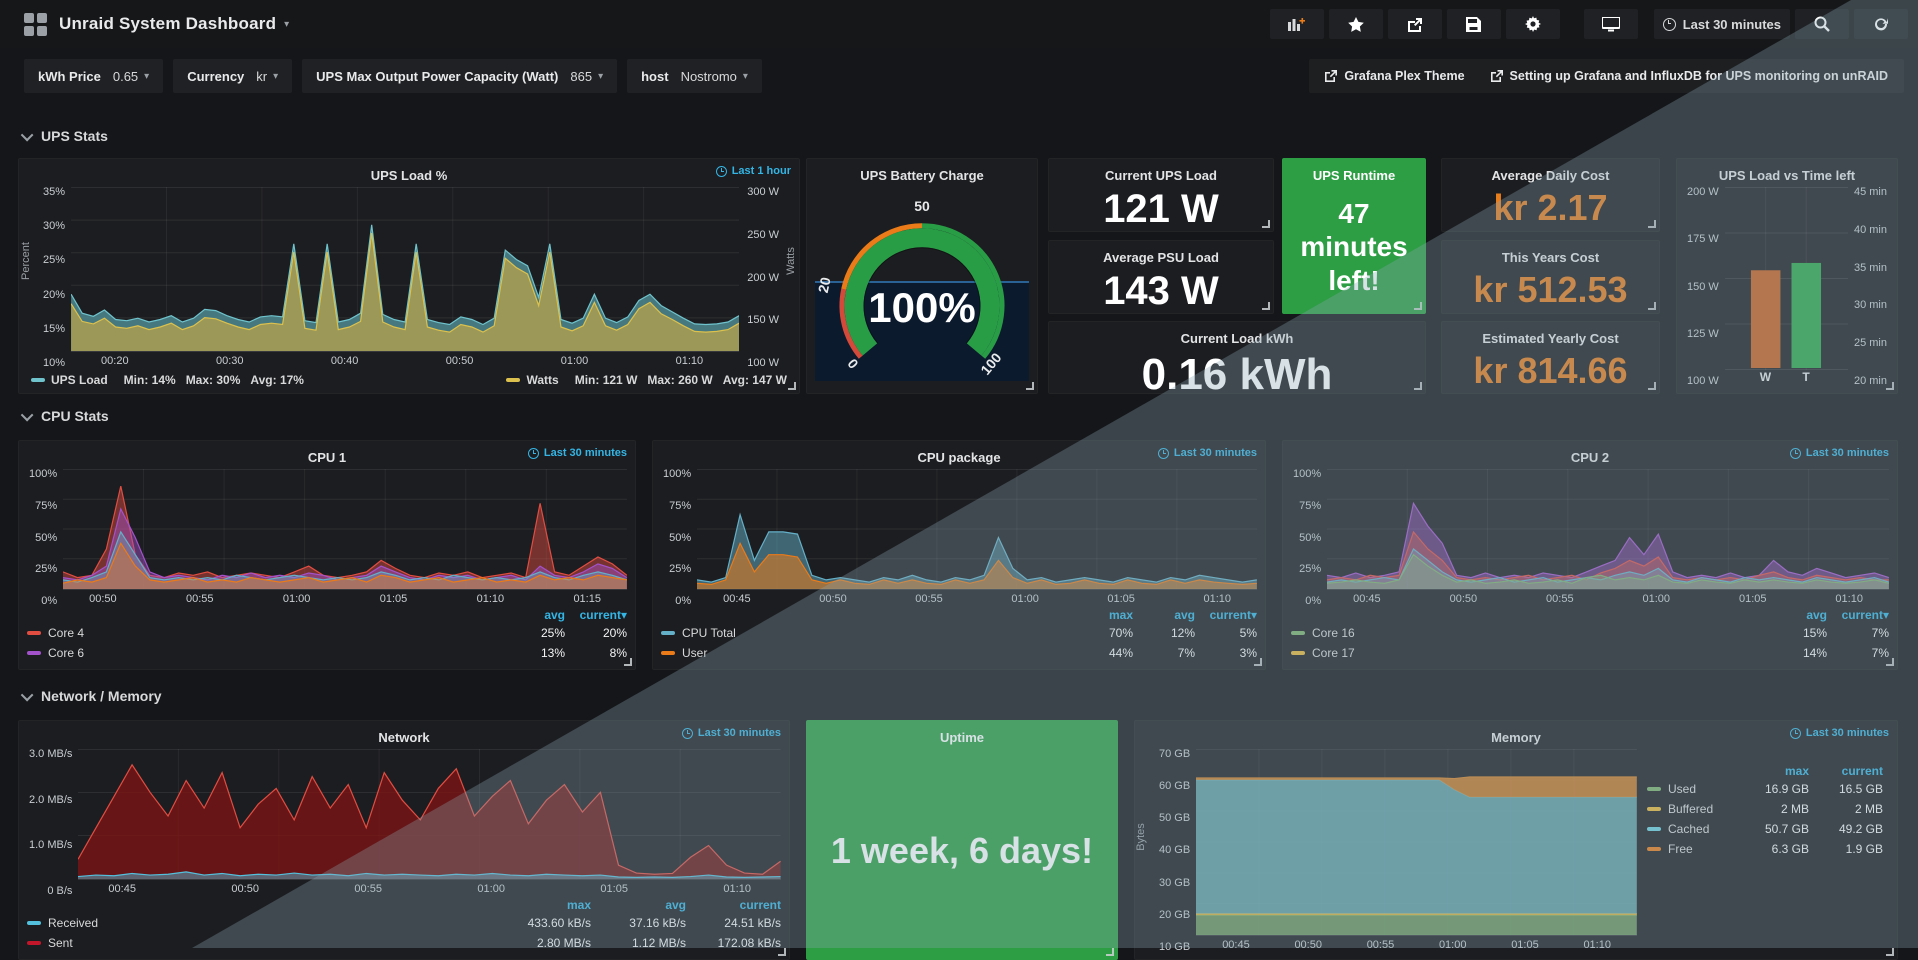 Image resolution: width=1918 pixels, height=960 pixels. I want to click on legend-item: Buffered 2 MB 2 MB, so click(1765, 809).